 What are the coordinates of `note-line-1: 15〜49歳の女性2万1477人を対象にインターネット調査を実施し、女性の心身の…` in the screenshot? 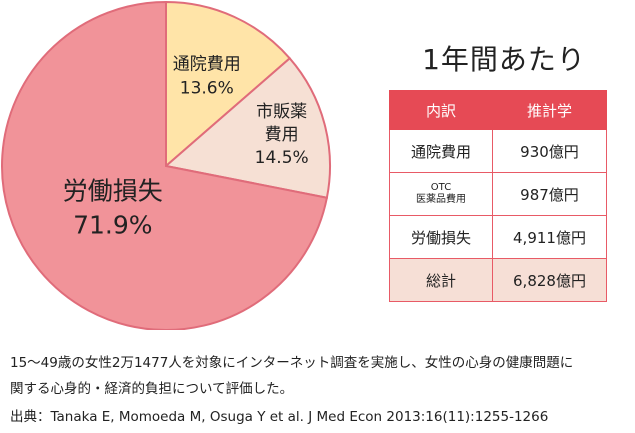 It's located at (292, 363).